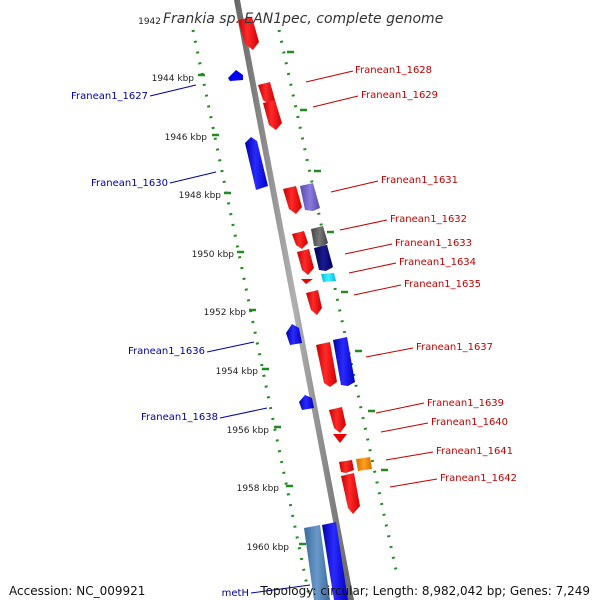  I want to click on gene-label: Franean1_1640, so click(469, 422).